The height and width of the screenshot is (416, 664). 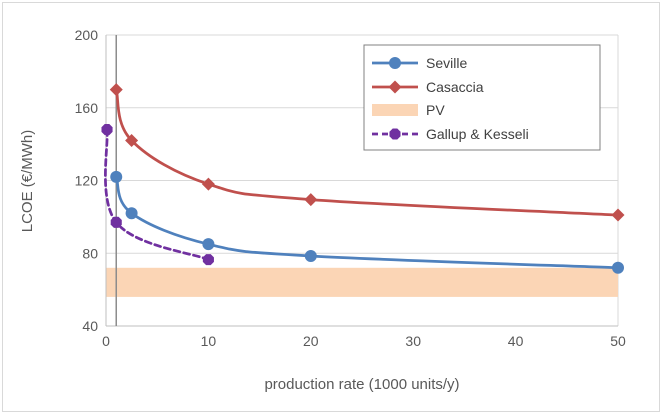 I want to click on x-axis-title: production rate (1000 units/y), so click(x=361, y=384).